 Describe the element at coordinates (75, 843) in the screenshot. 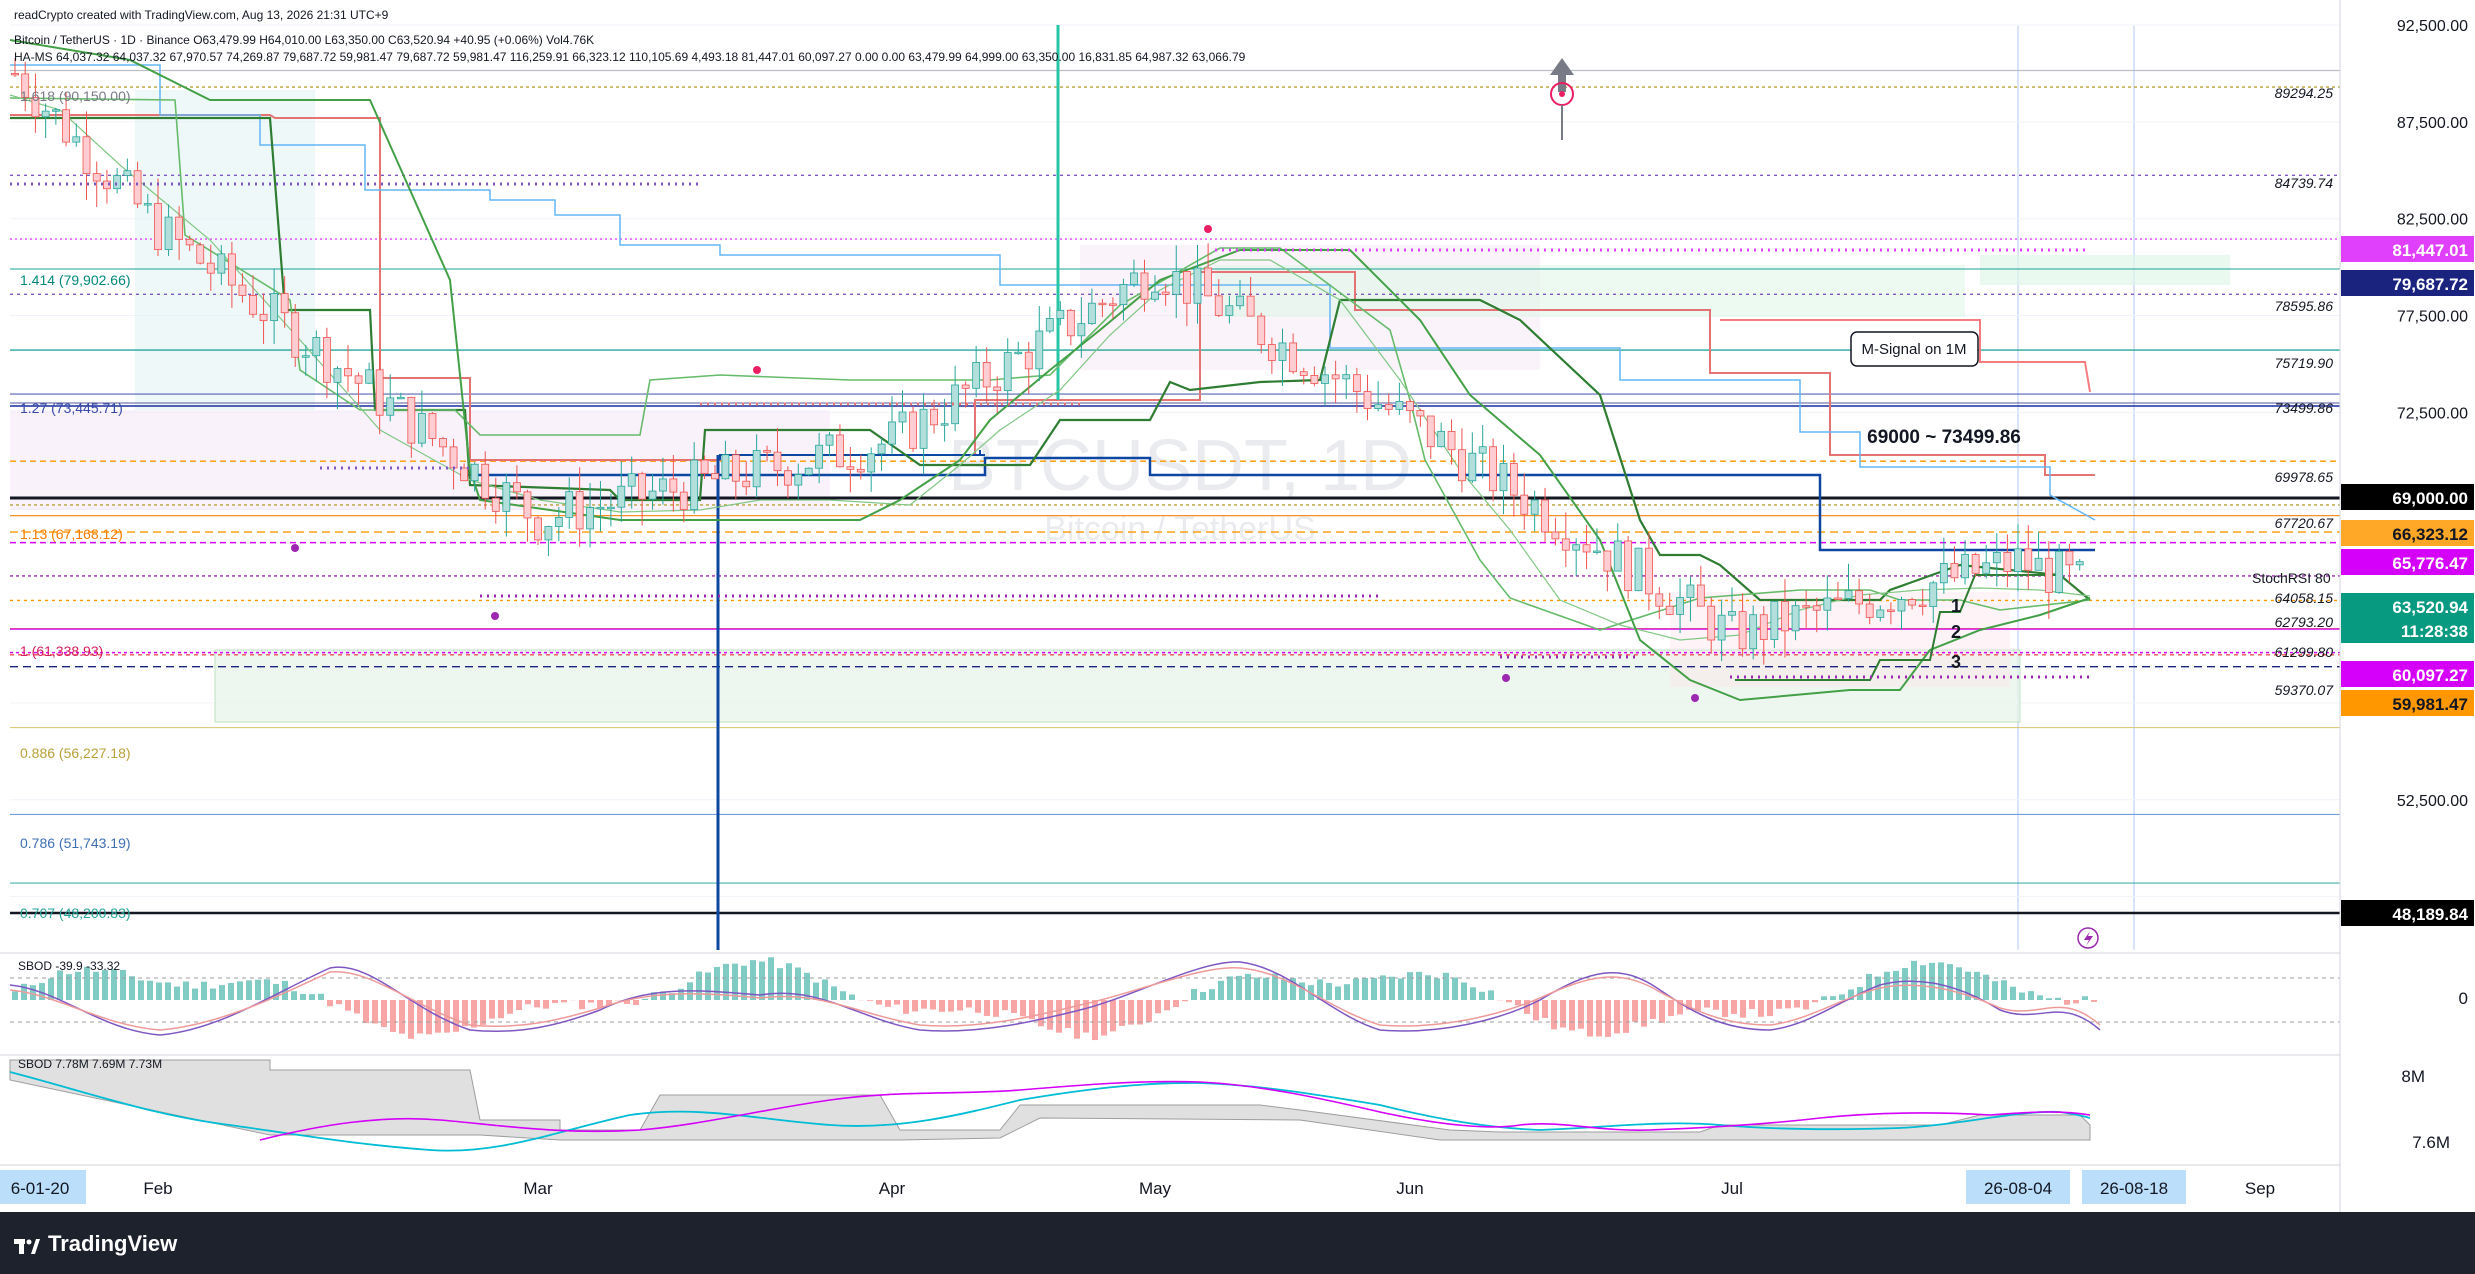

I see `fib-label: 0.786 (51,743.19)` at that location.